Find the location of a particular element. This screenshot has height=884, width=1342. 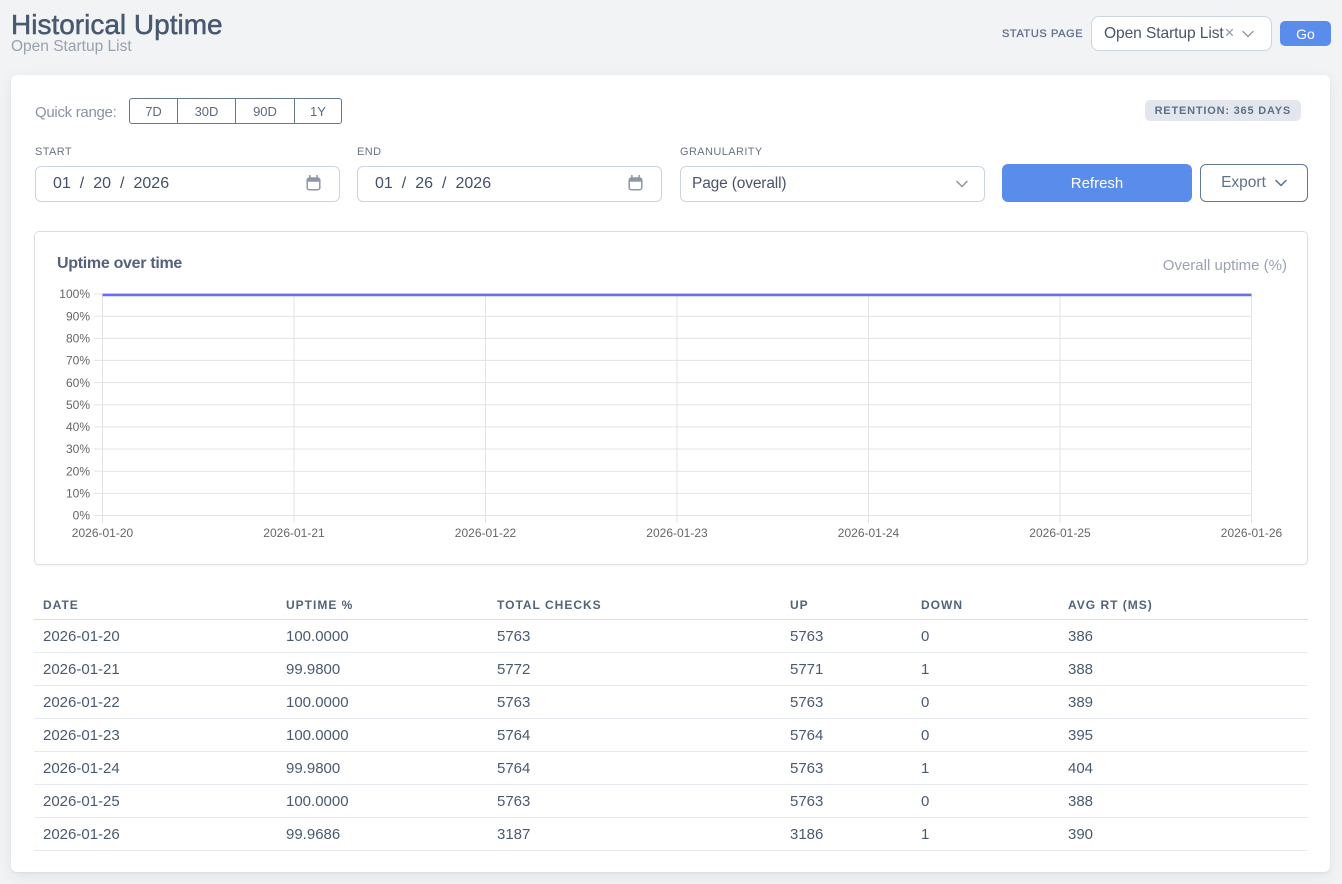

svg-text: 2026-01-25 is located at coordinates (1060, 533).